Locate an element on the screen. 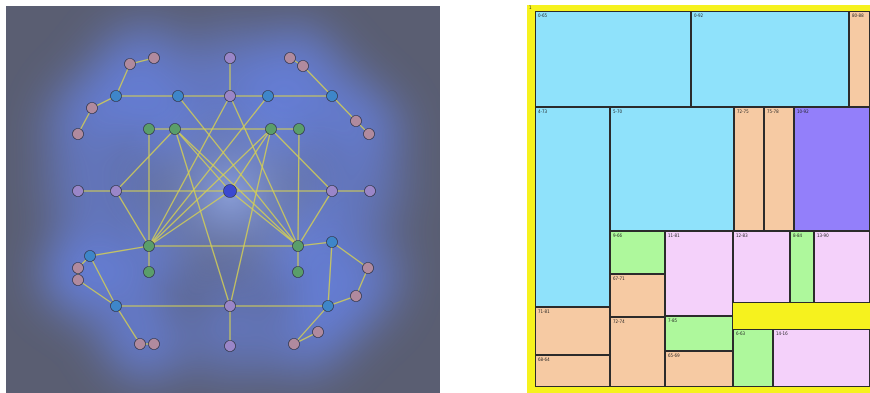 The height and width of the screenshot is (393, 870). treemap-cell-label: 72-75 is located at coordinates (743, 111).